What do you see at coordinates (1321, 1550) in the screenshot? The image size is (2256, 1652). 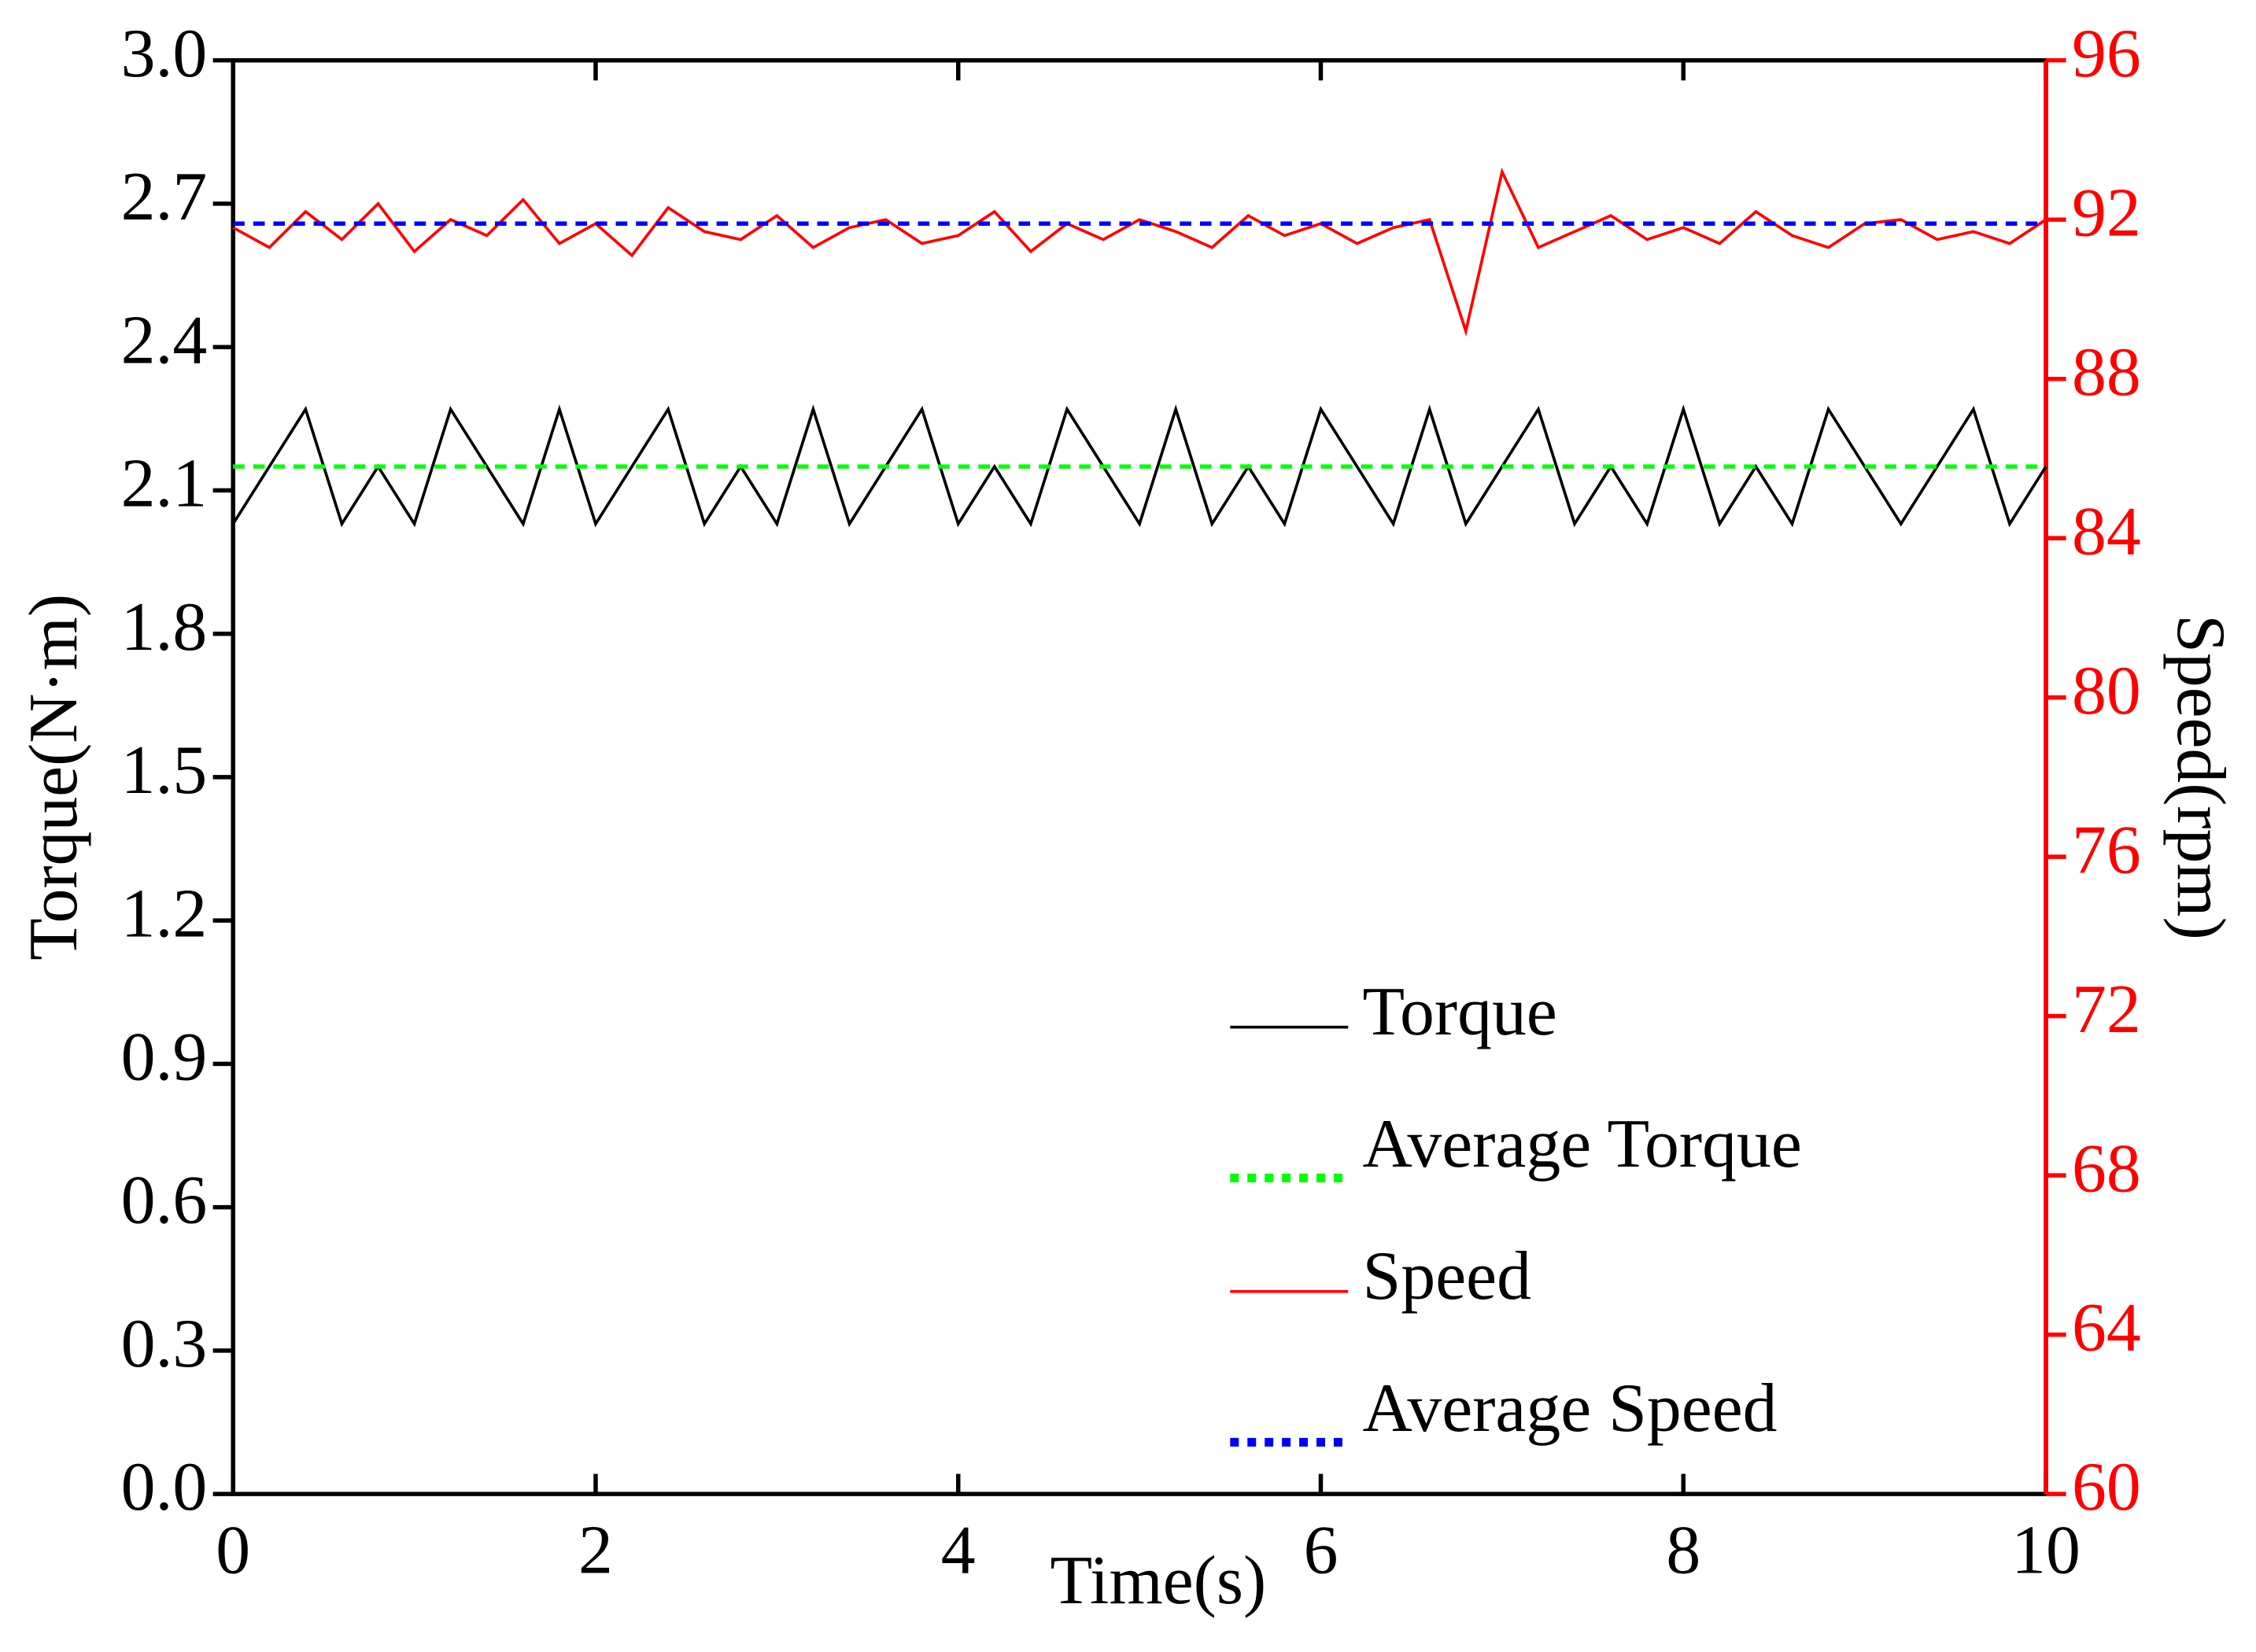 I see `x-tick-label: 6` at bounding box center [1321, 1550].